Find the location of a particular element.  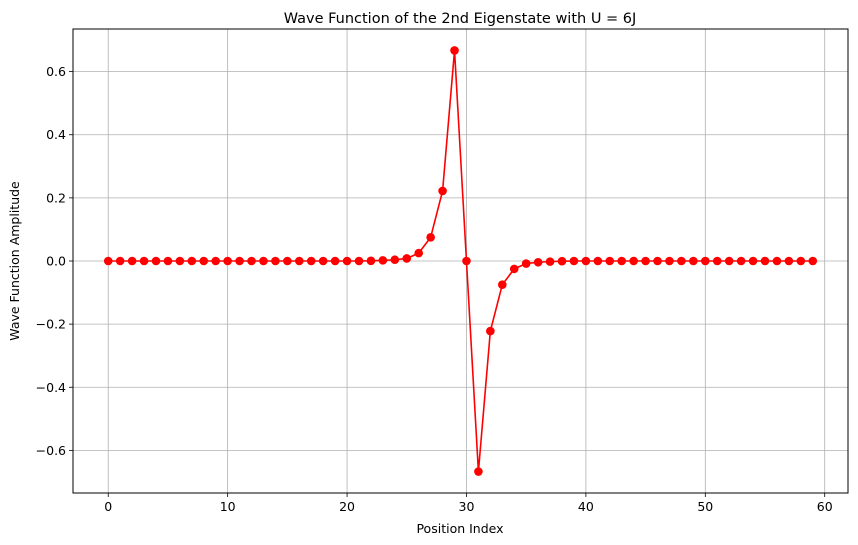

y-tick-label: −0.4 is located at coordinates (51, 387).